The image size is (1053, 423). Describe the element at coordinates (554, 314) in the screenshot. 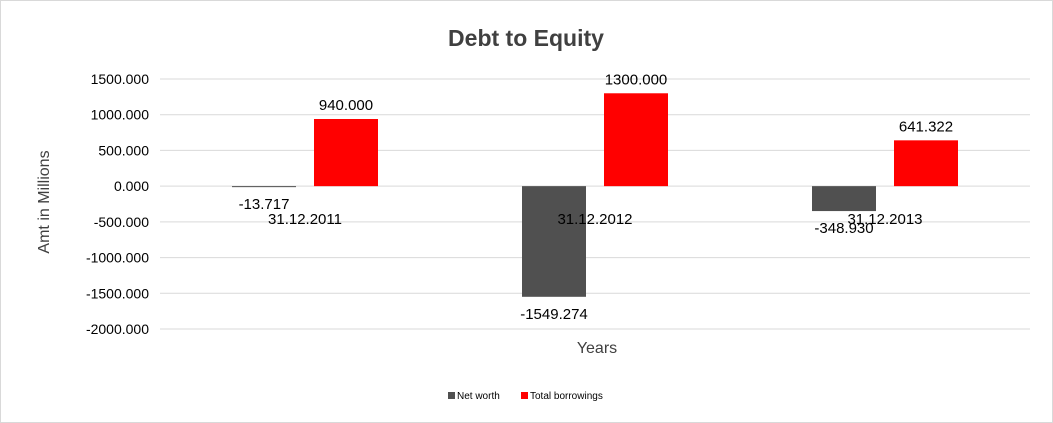

I see `data-label: -1549.274` at that location.